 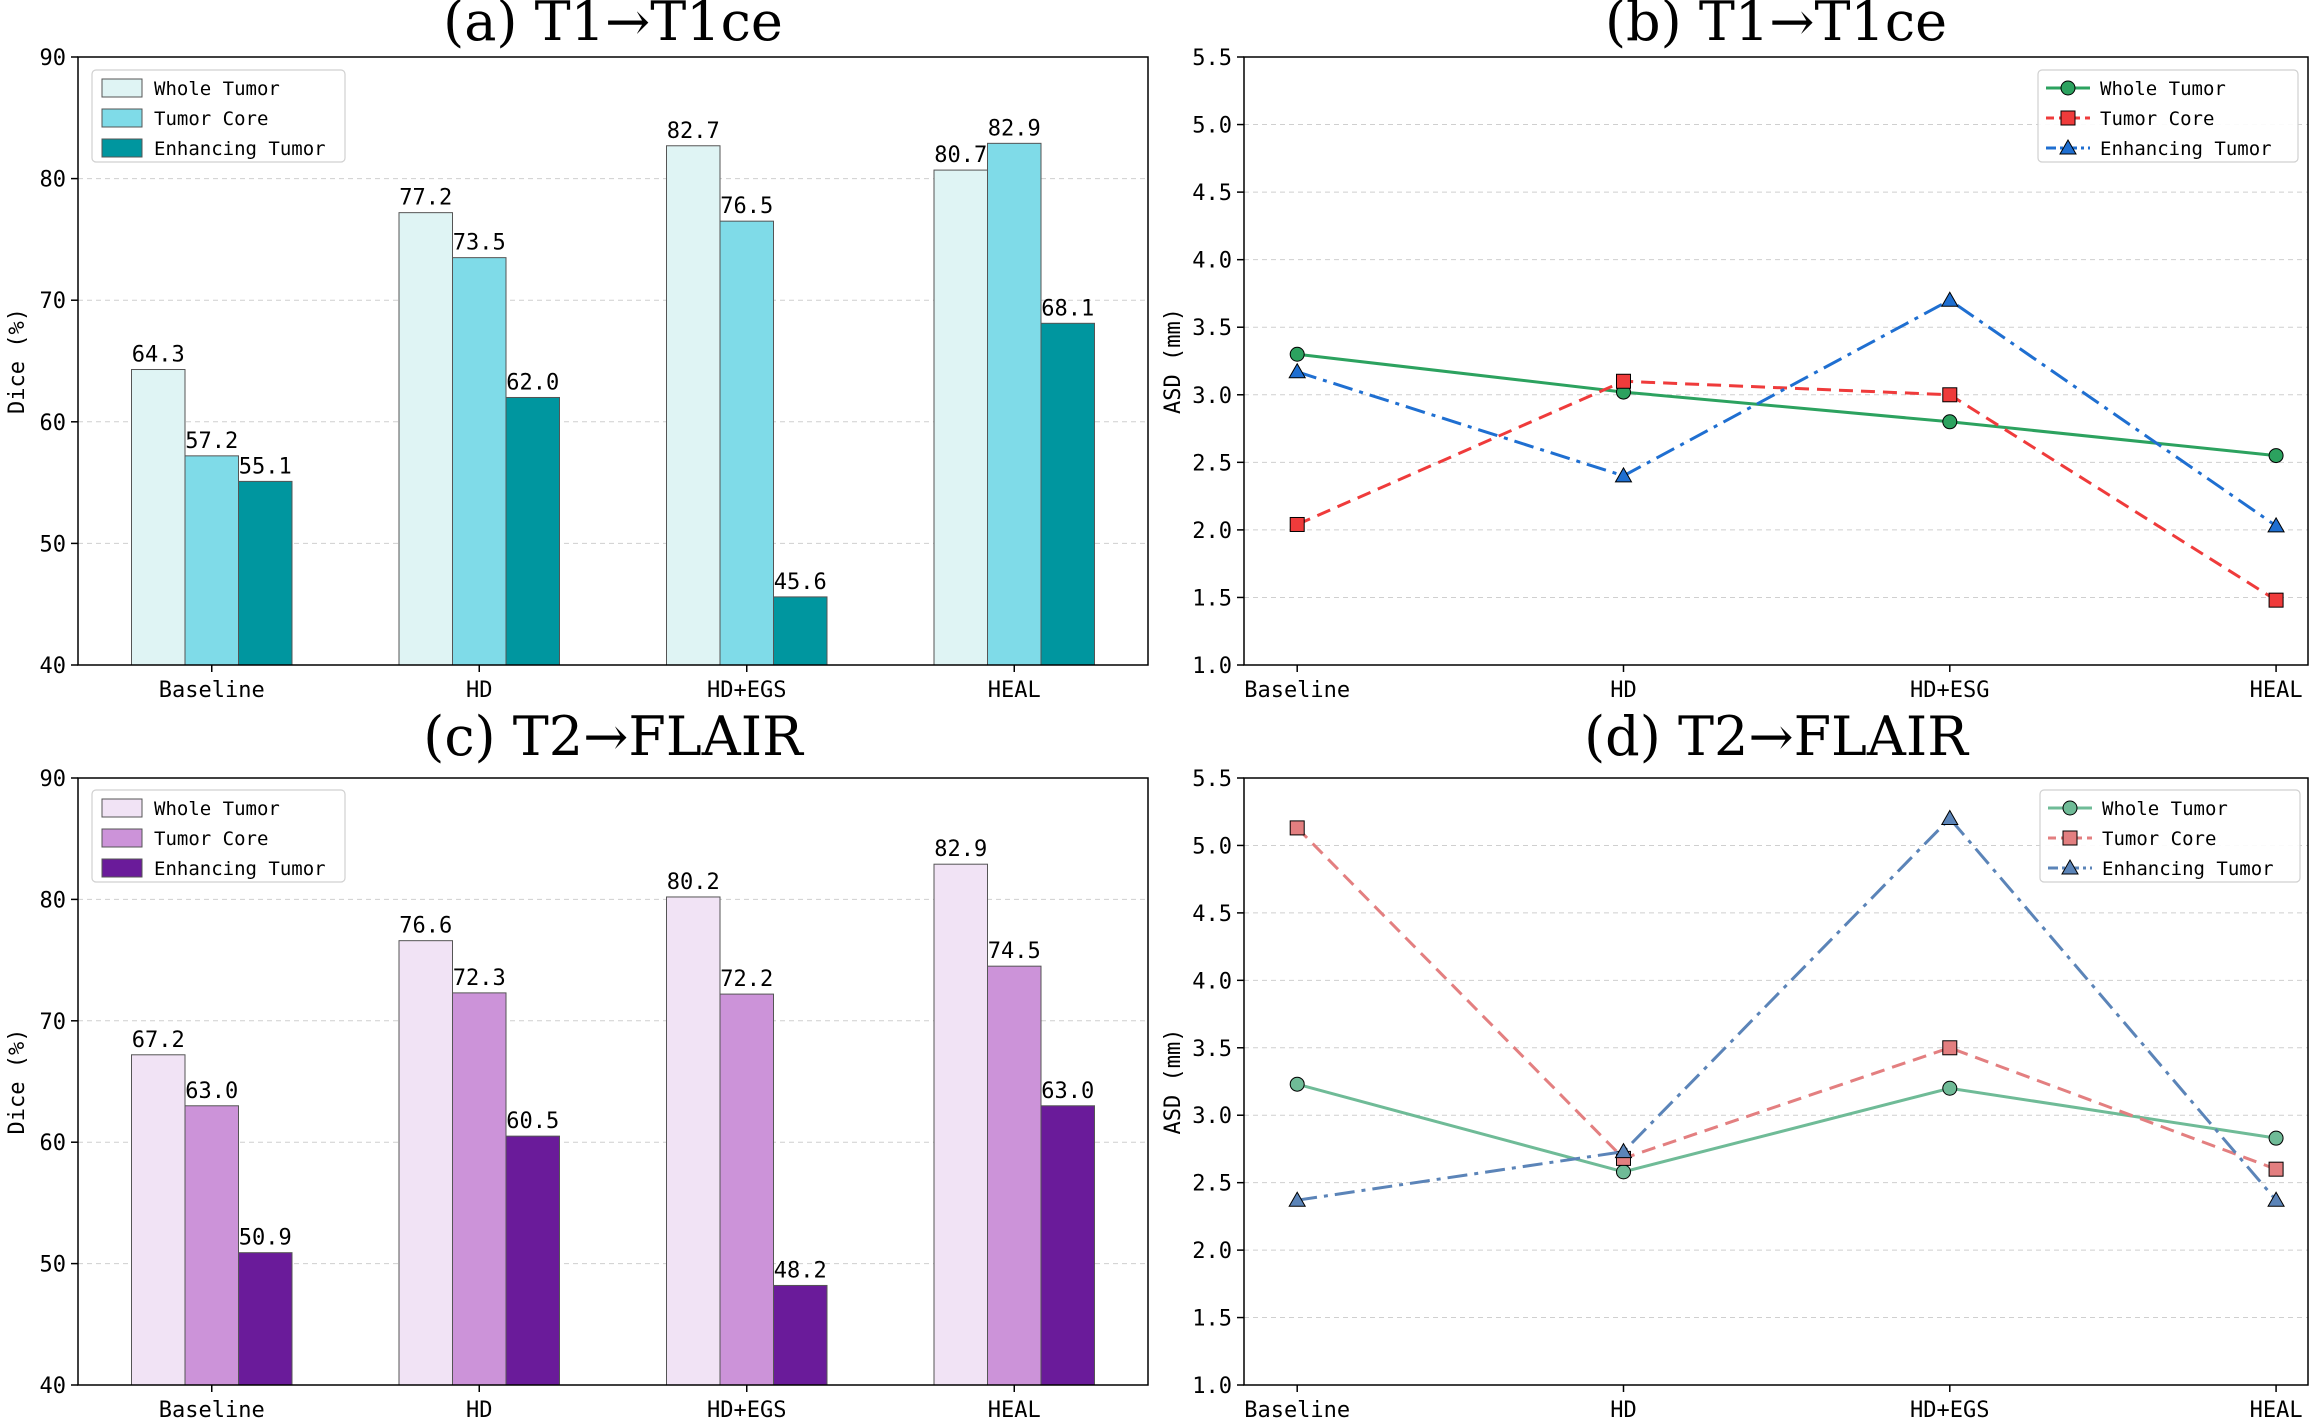 I want to click on y-axis-label: ASD (mm), so click(x=1173, y=1082).